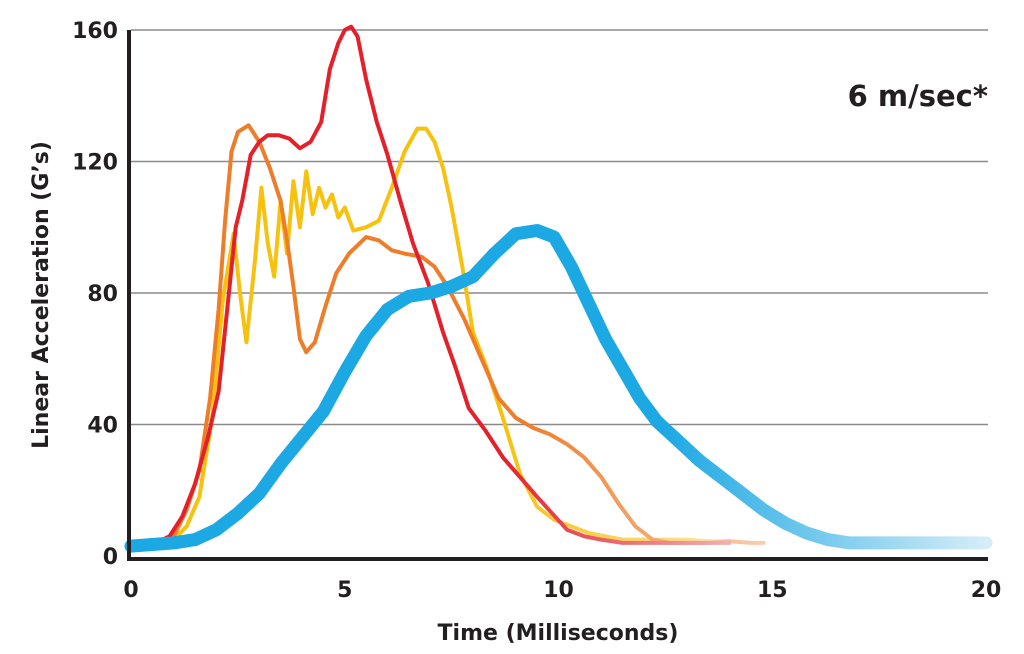 This screenshot has width=1024, height=654. I want to click on x-tick-label: 10, so click(558, 590).